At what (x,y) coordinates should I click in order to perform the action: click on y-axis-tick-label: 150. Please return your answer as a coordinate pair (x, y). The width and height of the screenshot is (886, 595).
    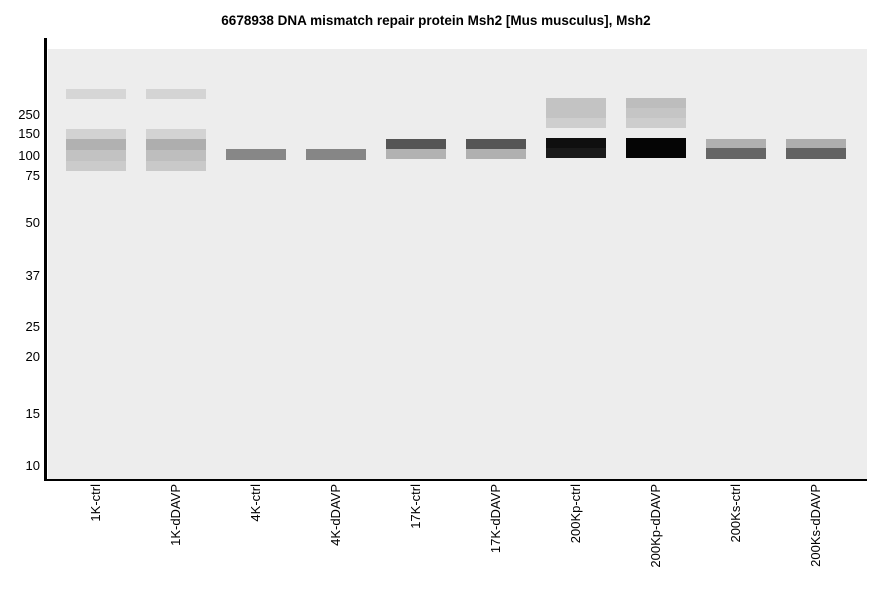
    Looking at the image, I should click on (29, 133).